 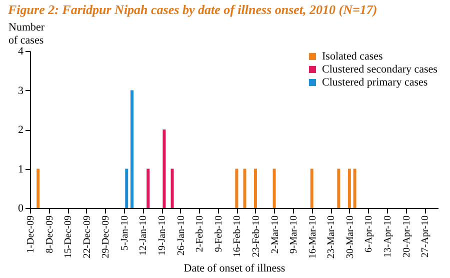 What do you see at coordinates (380, 70) in the screenshot?
I see `legend-label: Clustered secondary cases` at bounding box center [380, 70].